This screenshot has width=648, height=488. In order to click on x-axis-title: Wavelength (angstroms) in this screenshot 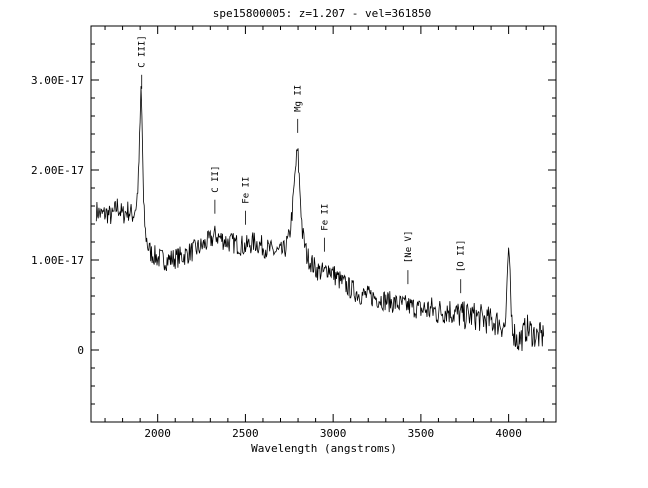, I will do `click(324, 448)`.